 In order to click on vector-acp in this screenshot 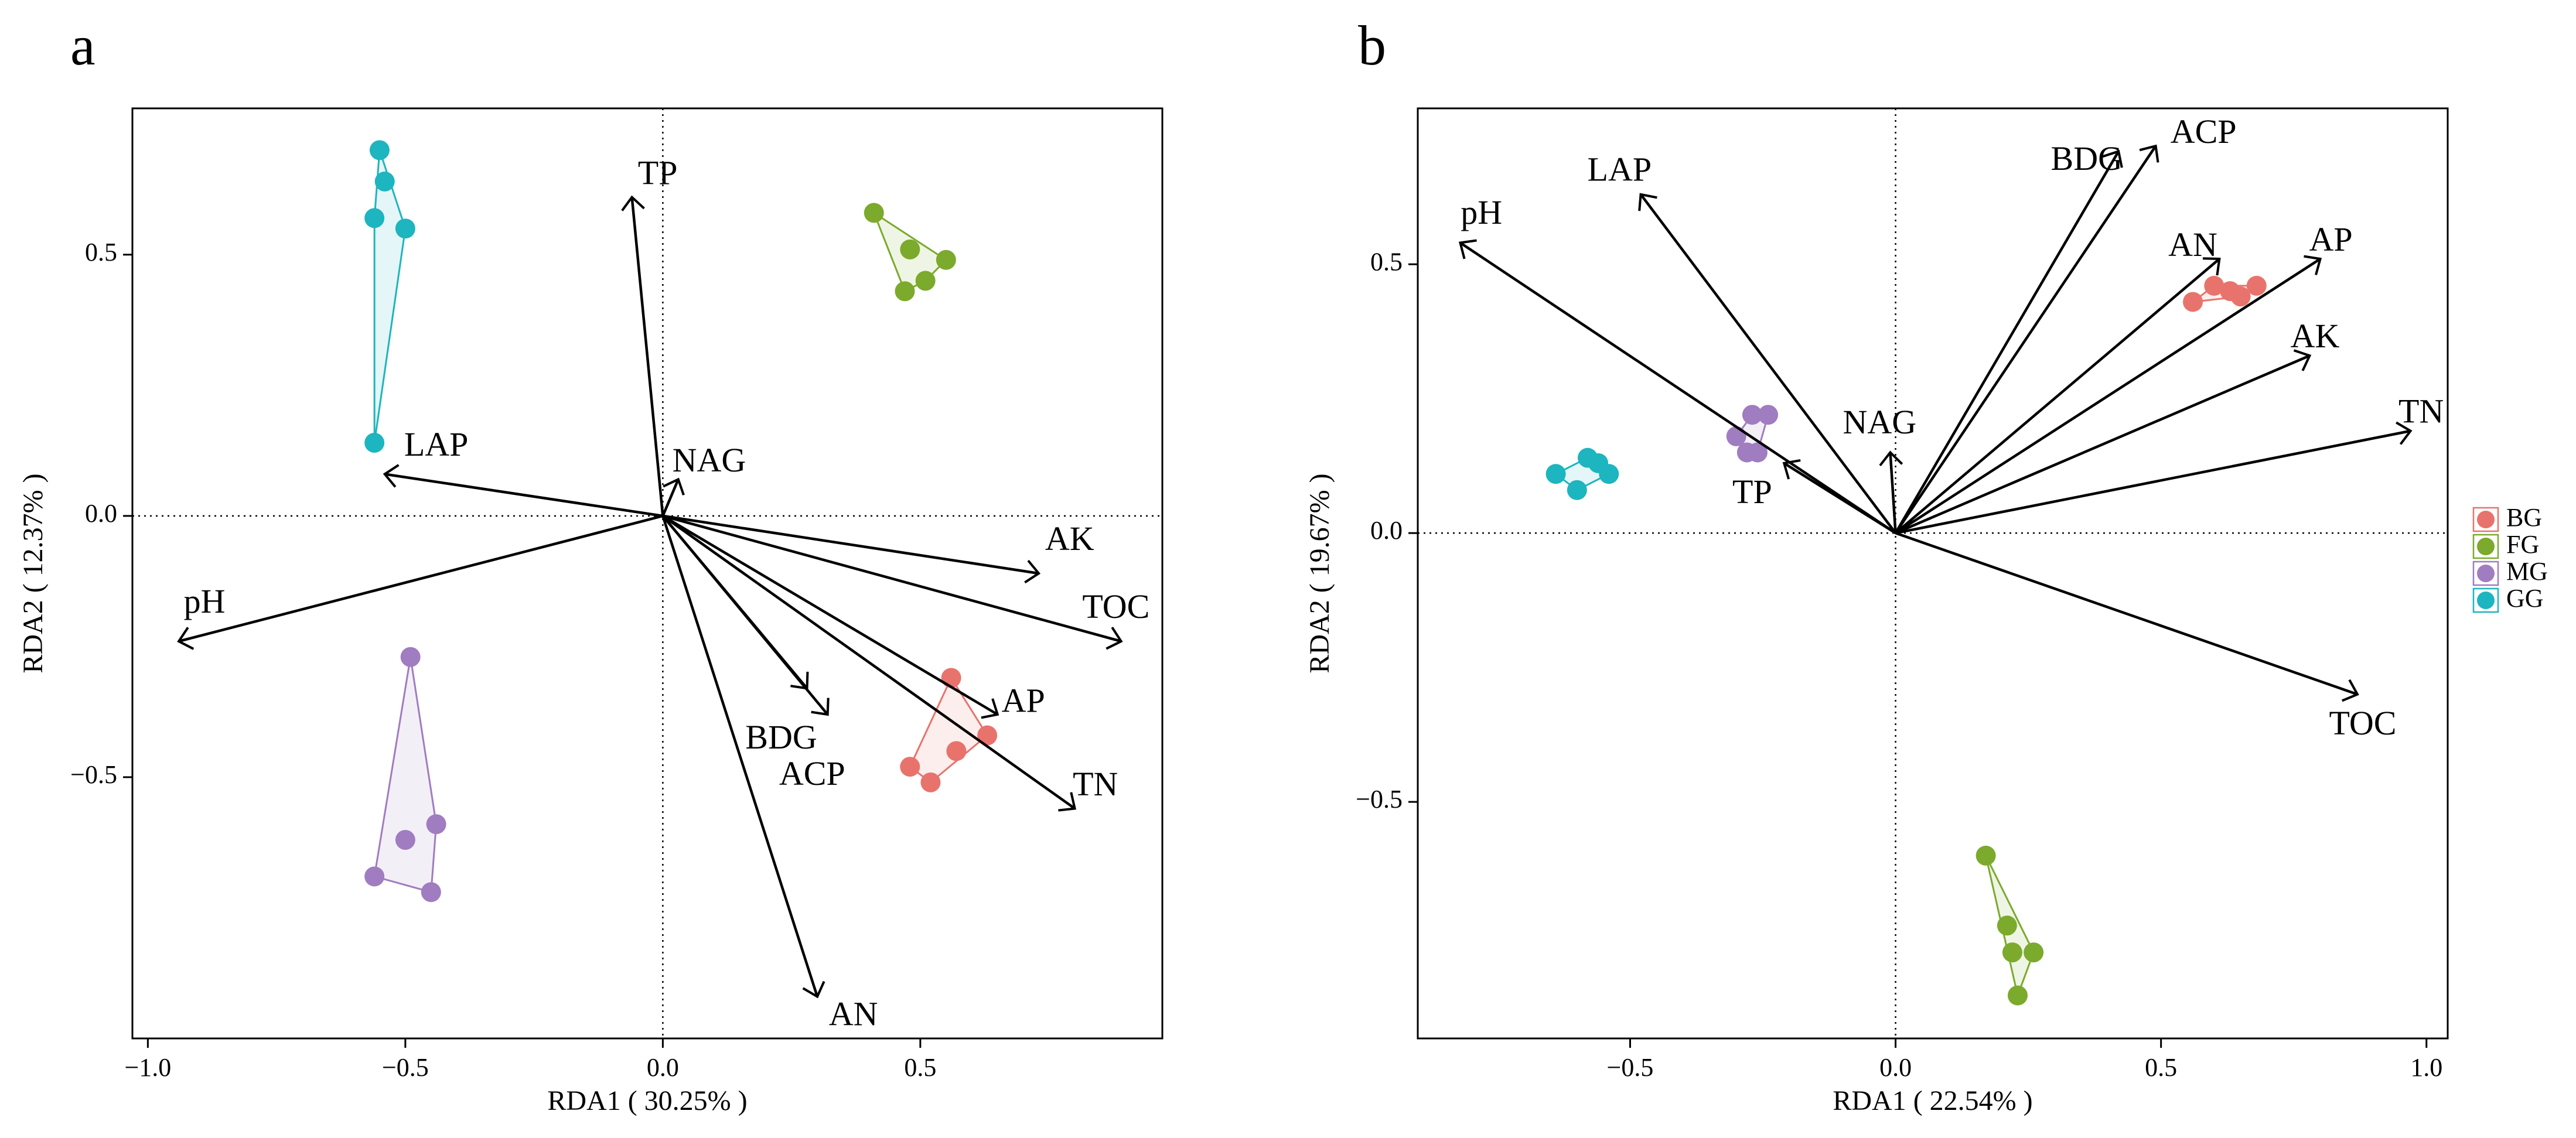, I will do `click(745, 616)`.